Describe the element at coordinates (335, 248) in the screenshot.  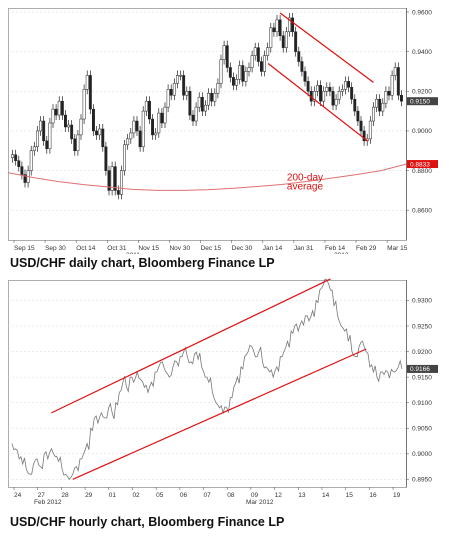
I see `c0-x-tick-label: Feb 14` at that location.